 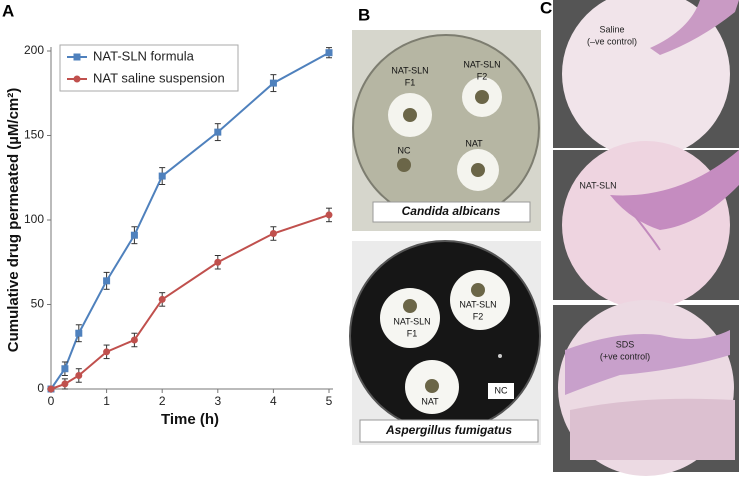 What do you see at coordinates (38, 304) in the screenshot?
I see `y-tick-label: 50` at bounding box center [38, 304].